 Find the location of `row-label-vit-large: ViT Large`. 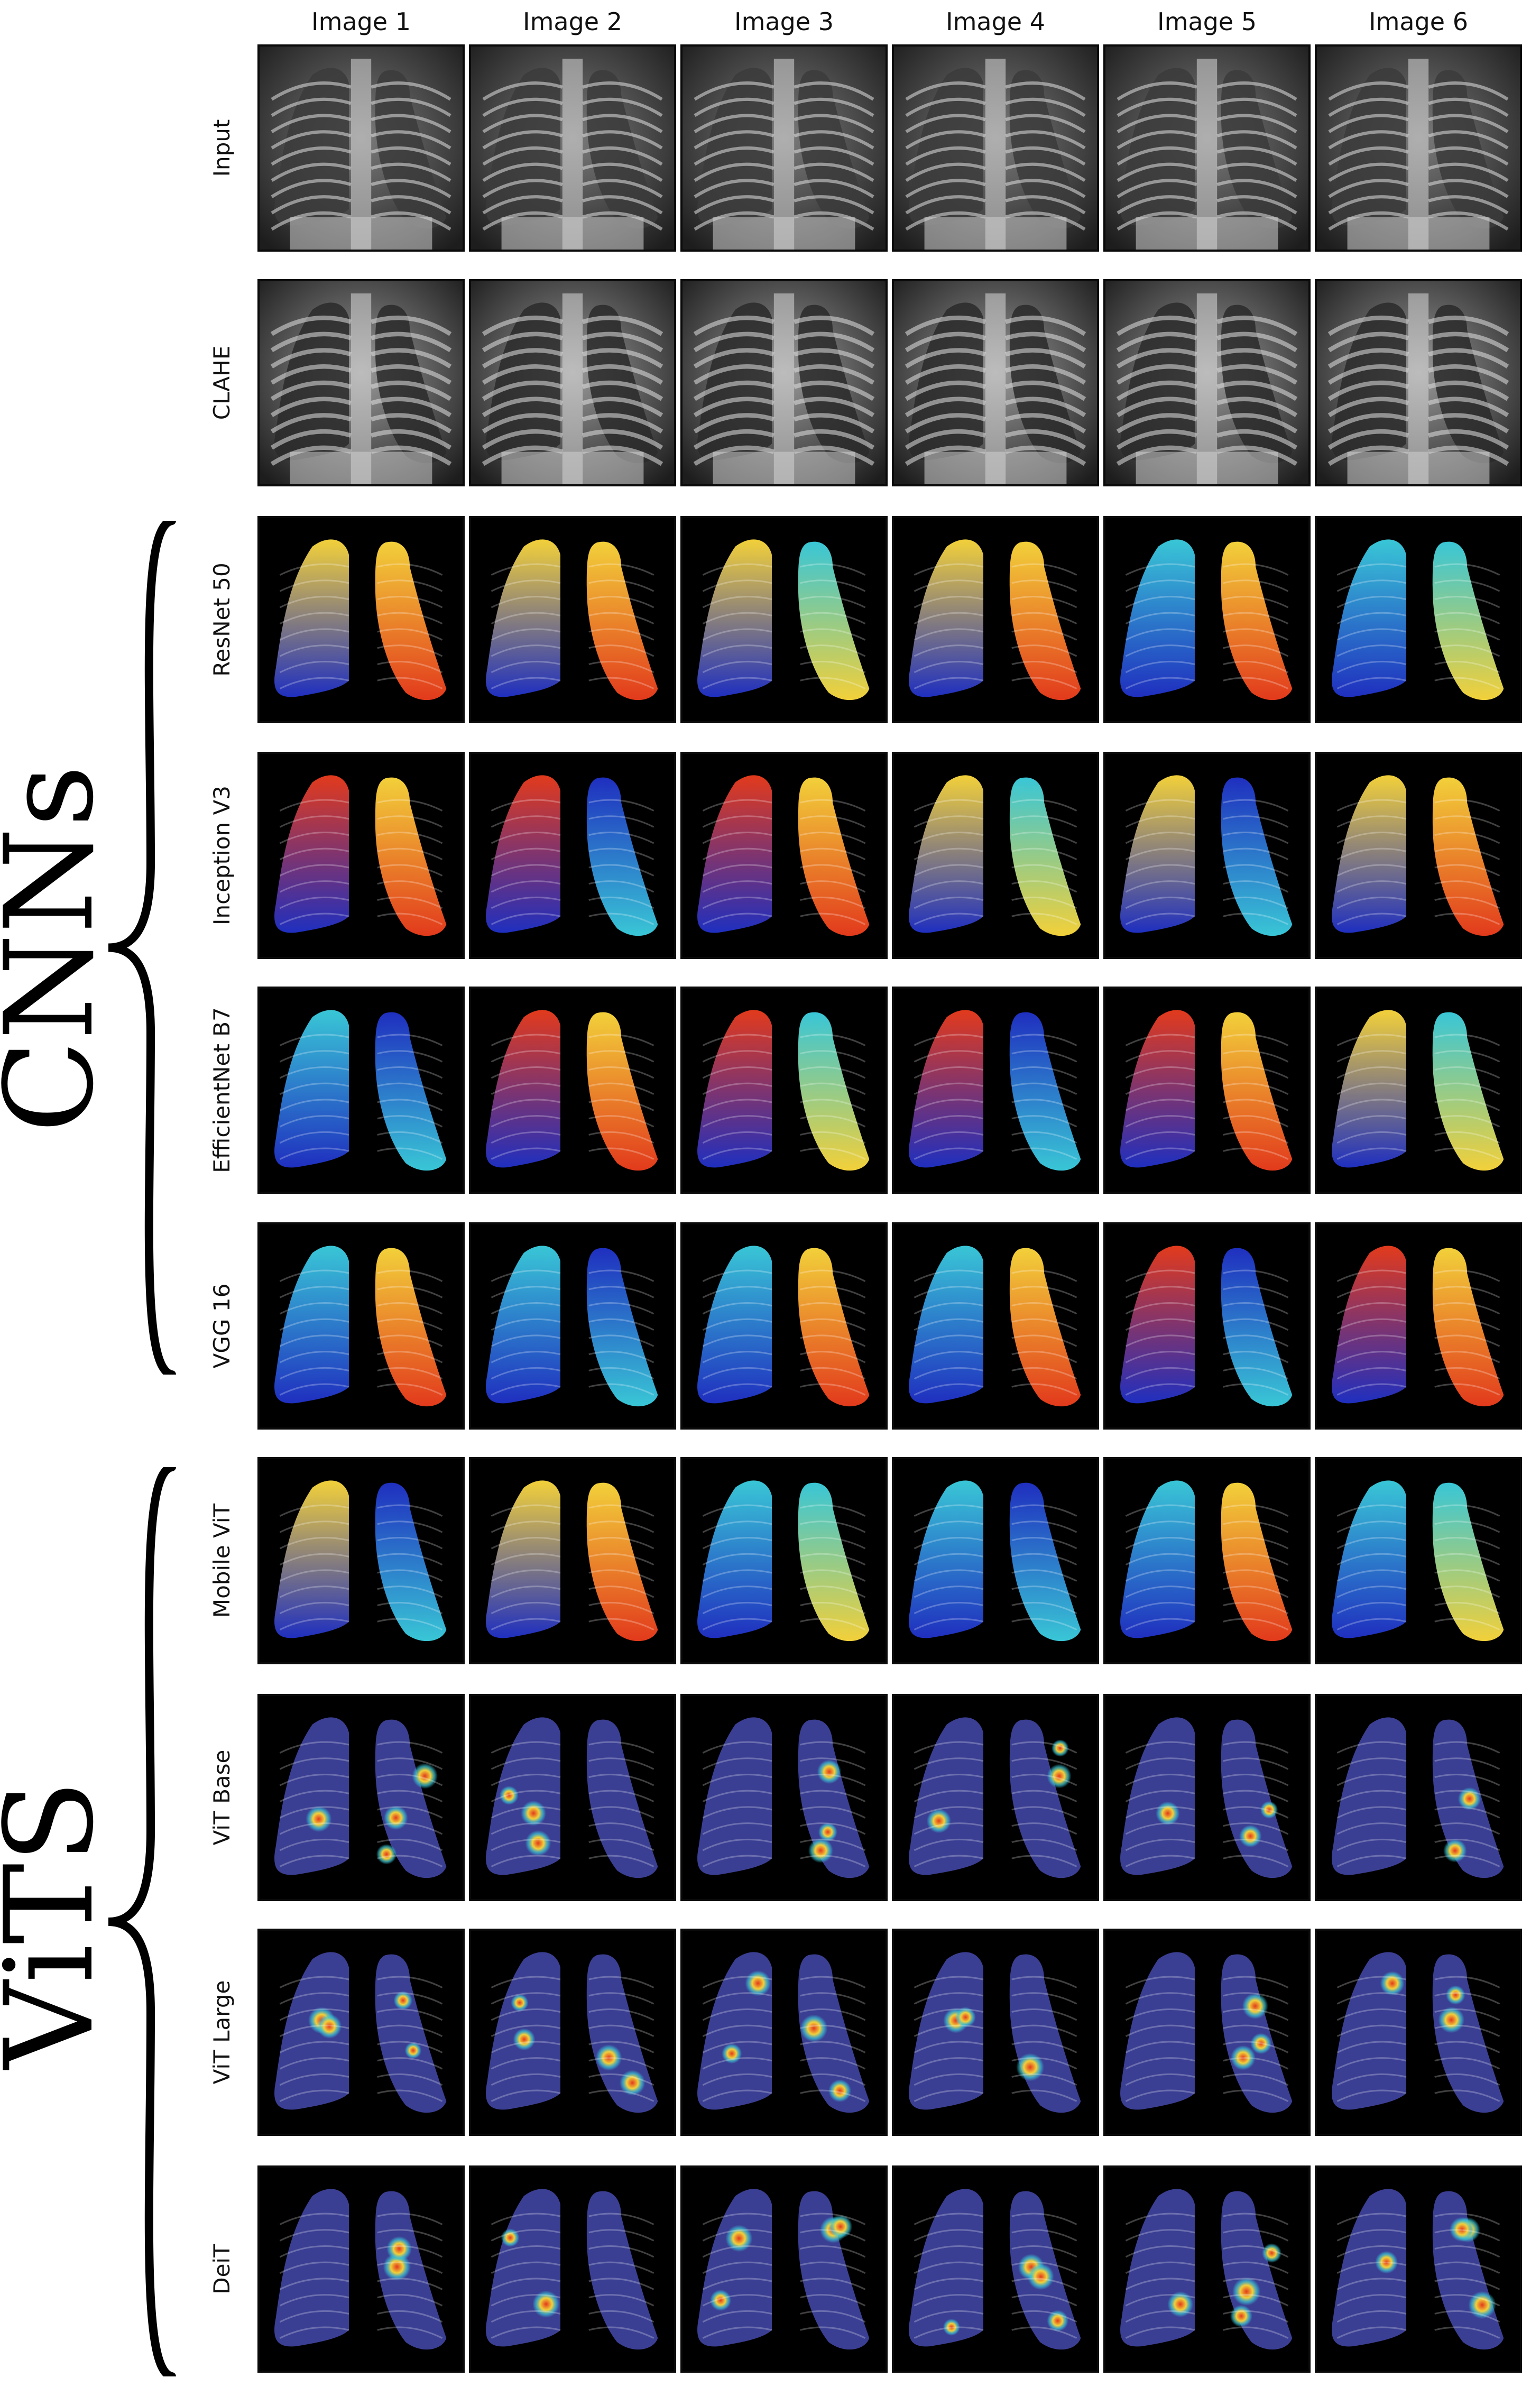

row-label-vit-large: ViT Large is located at coordinates (222, 2032).